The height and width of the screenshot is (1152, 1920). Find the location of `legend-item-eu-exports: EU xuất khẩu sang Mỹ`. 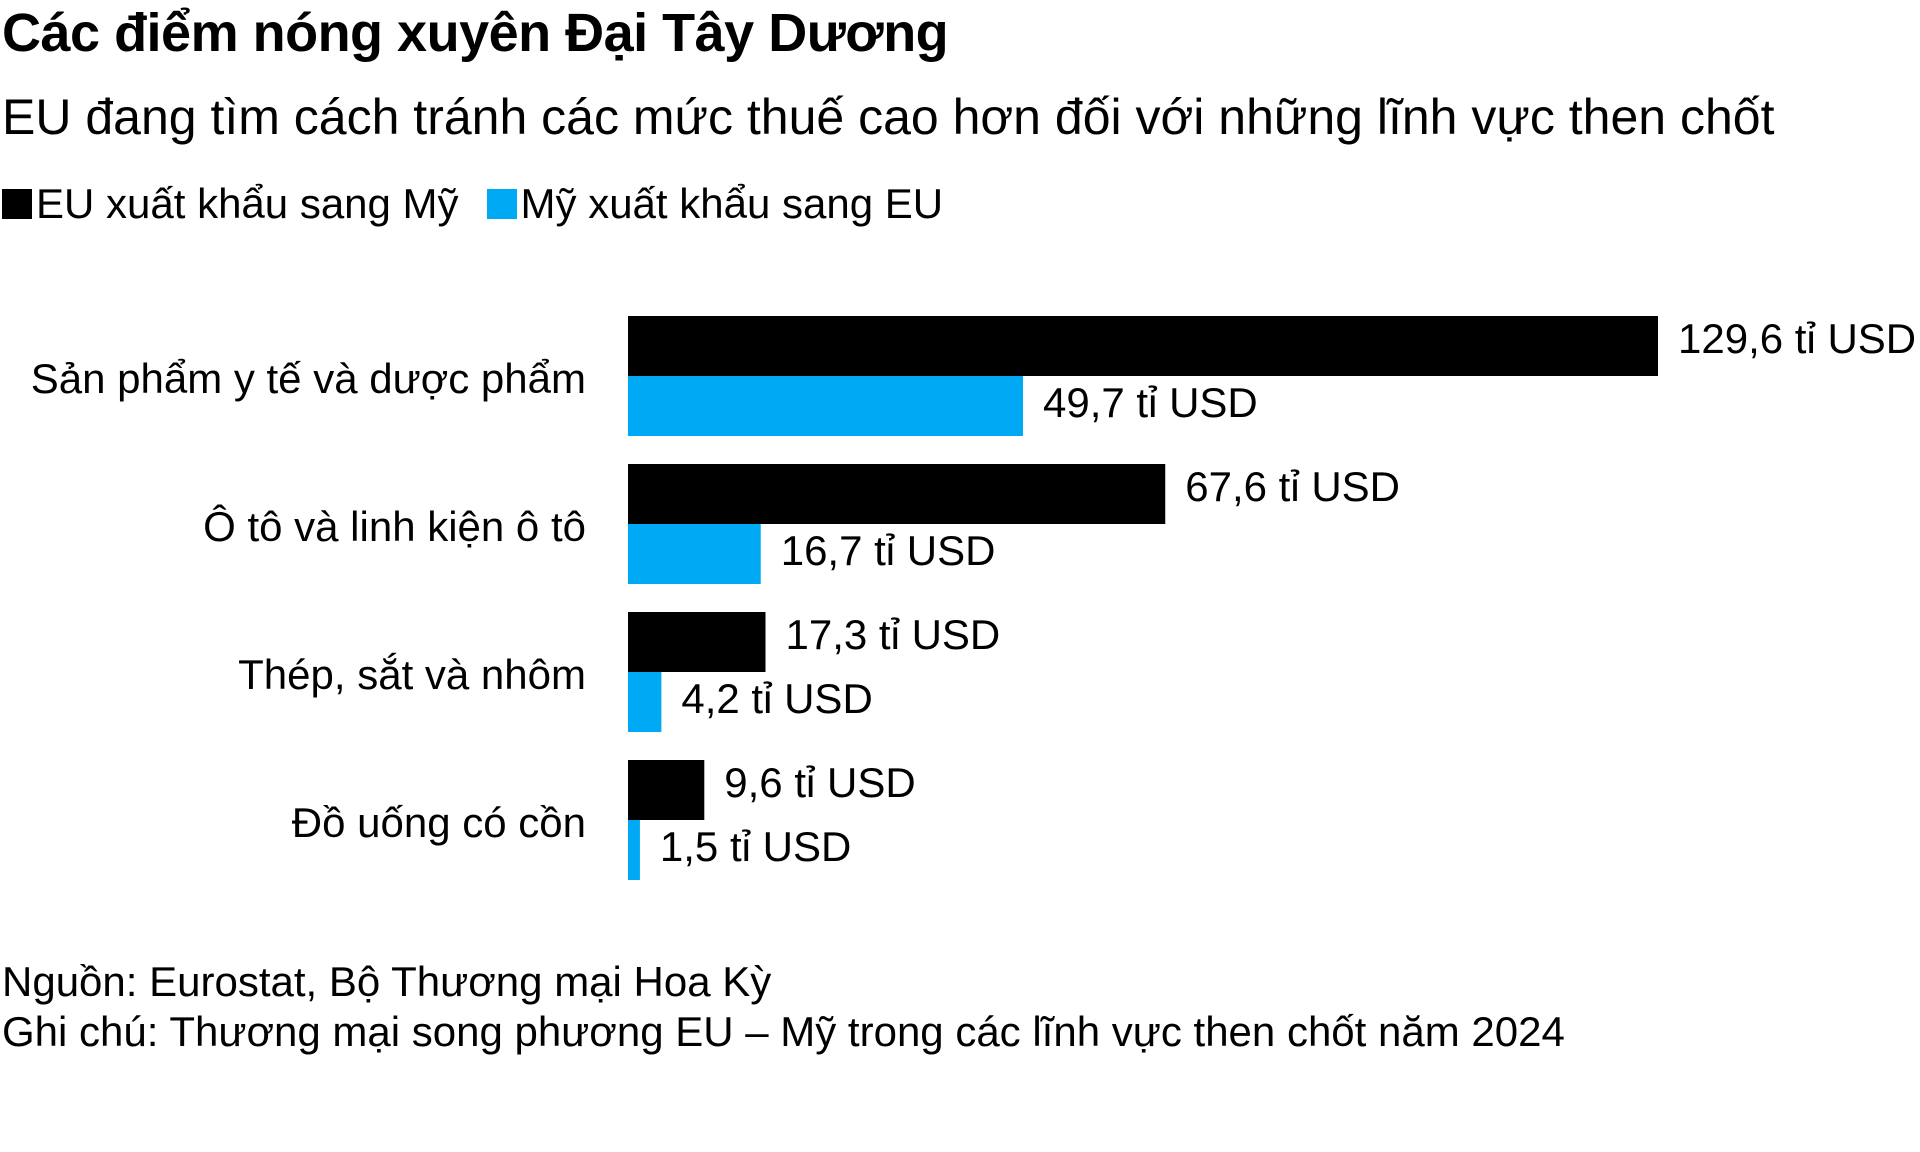

legend-item-eu-exports: EU xuất khẩu sang Mỹ is located at coordinates (230, 204).